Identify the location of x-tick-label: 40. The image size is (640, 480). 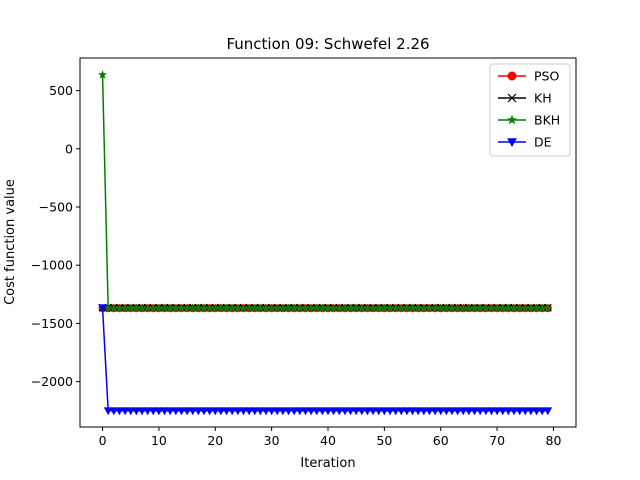
(328, 440).